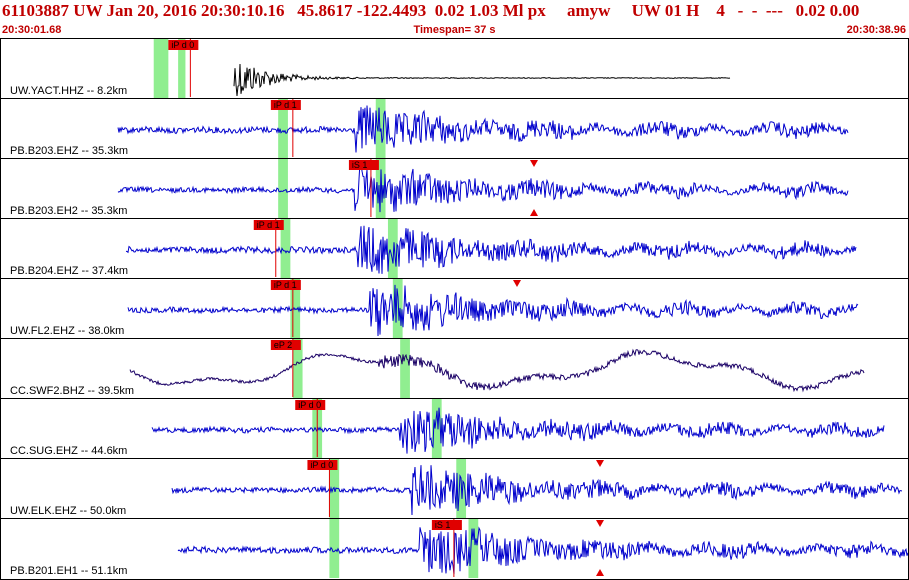 Image resolution: width=909 pixels, height=580 pixels. What do you see at coordinates (68, 451) in the screenshot?
I see `station-label: CC.SUG.EHZ -- 44.6km` at bounding box center [68, 451].